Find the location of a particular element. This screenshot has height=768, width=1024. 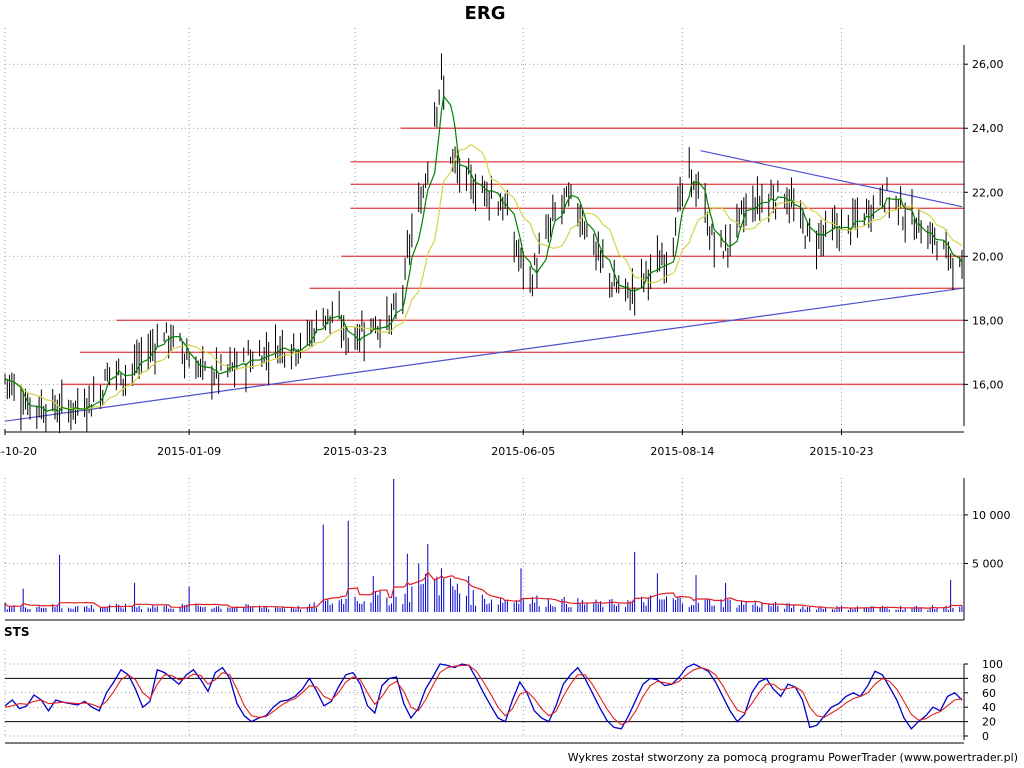

sts-k-line is located at coordinates (483, 696).